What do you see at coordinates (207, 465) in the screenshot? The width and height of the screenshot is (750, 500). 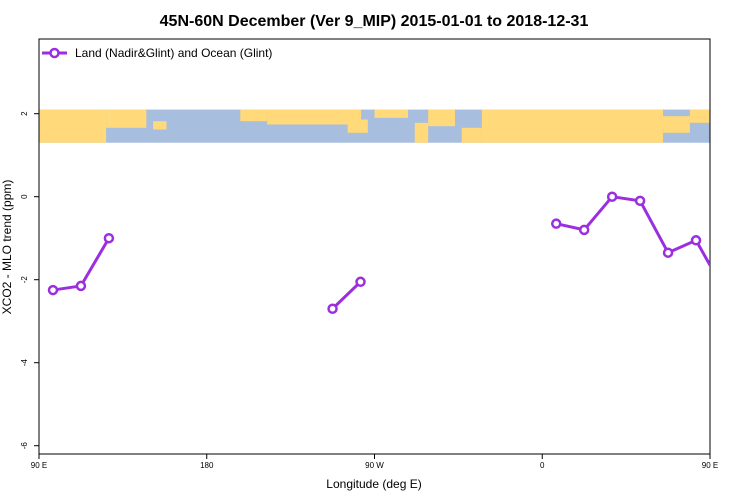 I see `x-tick-label: 180` at bounding box center [207, 465].